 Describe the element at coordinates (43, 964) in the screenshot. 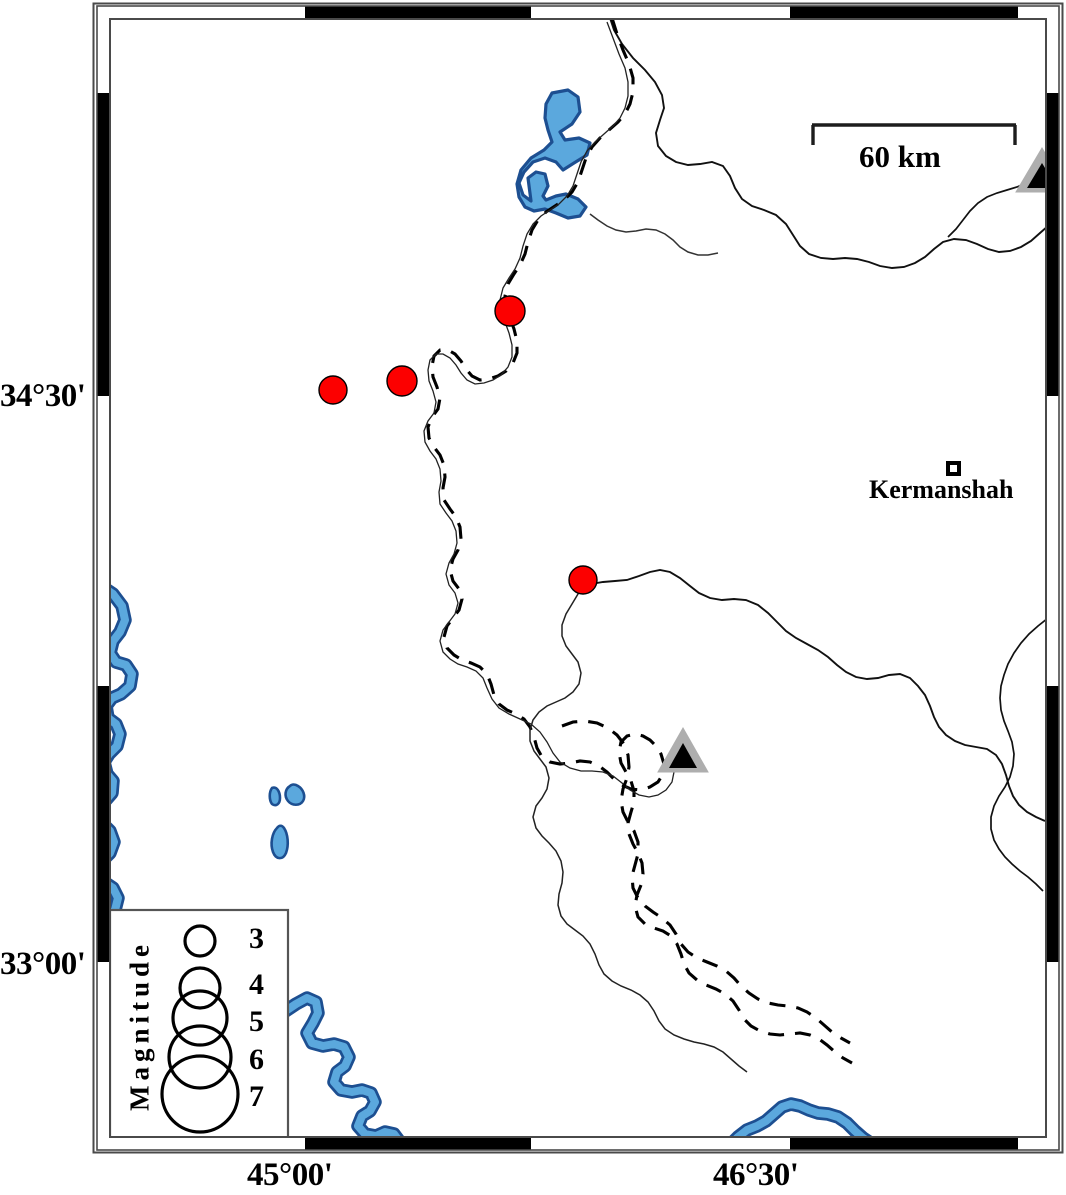

I see `latitude-label-33-00: 33°00'` at that location.